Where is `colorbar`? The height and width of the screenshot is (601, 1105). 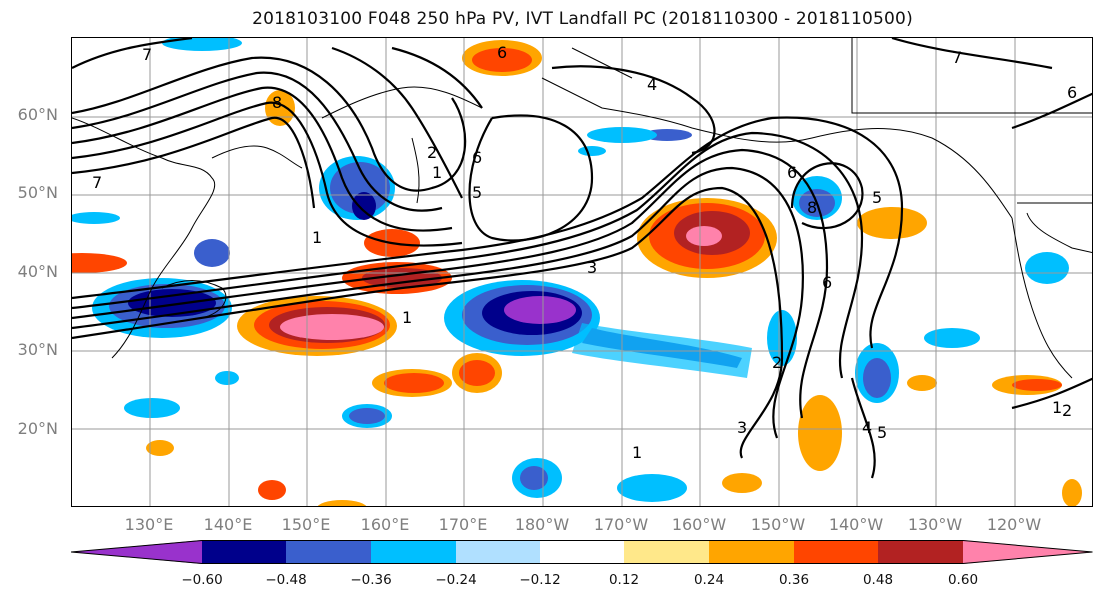
colorbar is located at coordinates (582, 552).